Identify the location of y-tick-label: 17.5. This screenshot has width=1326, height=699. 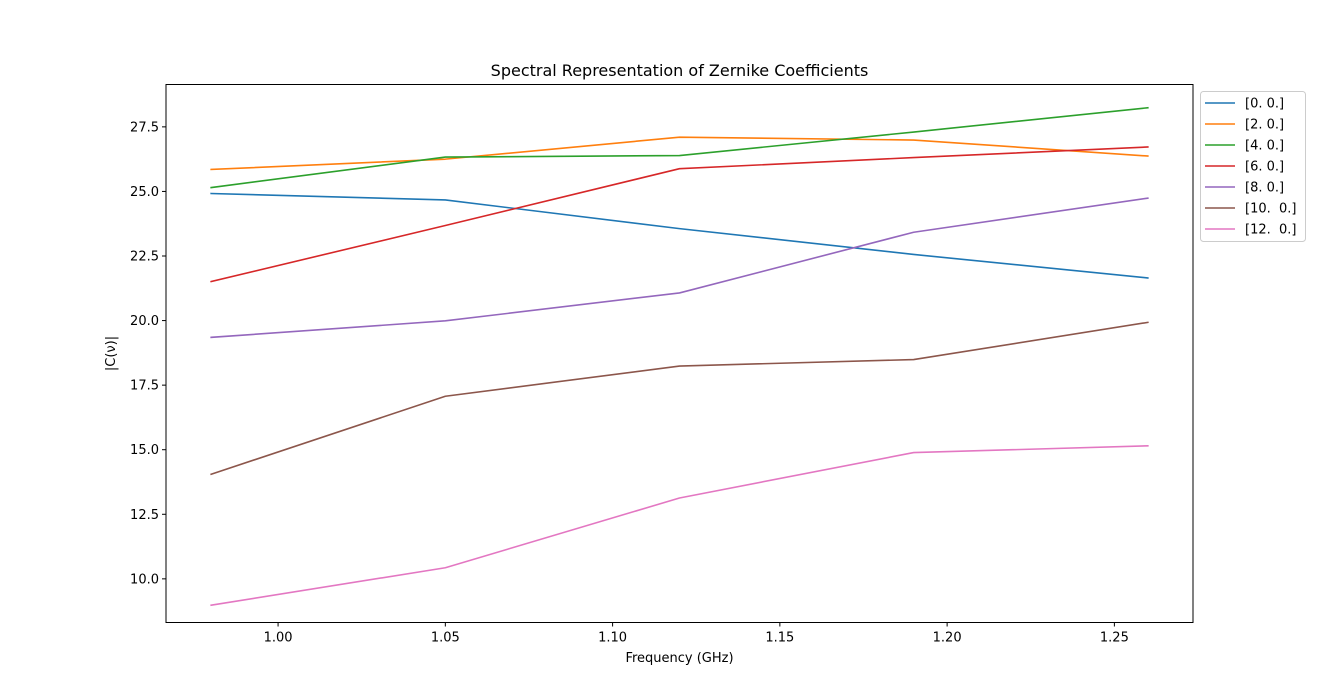
(144, 386).